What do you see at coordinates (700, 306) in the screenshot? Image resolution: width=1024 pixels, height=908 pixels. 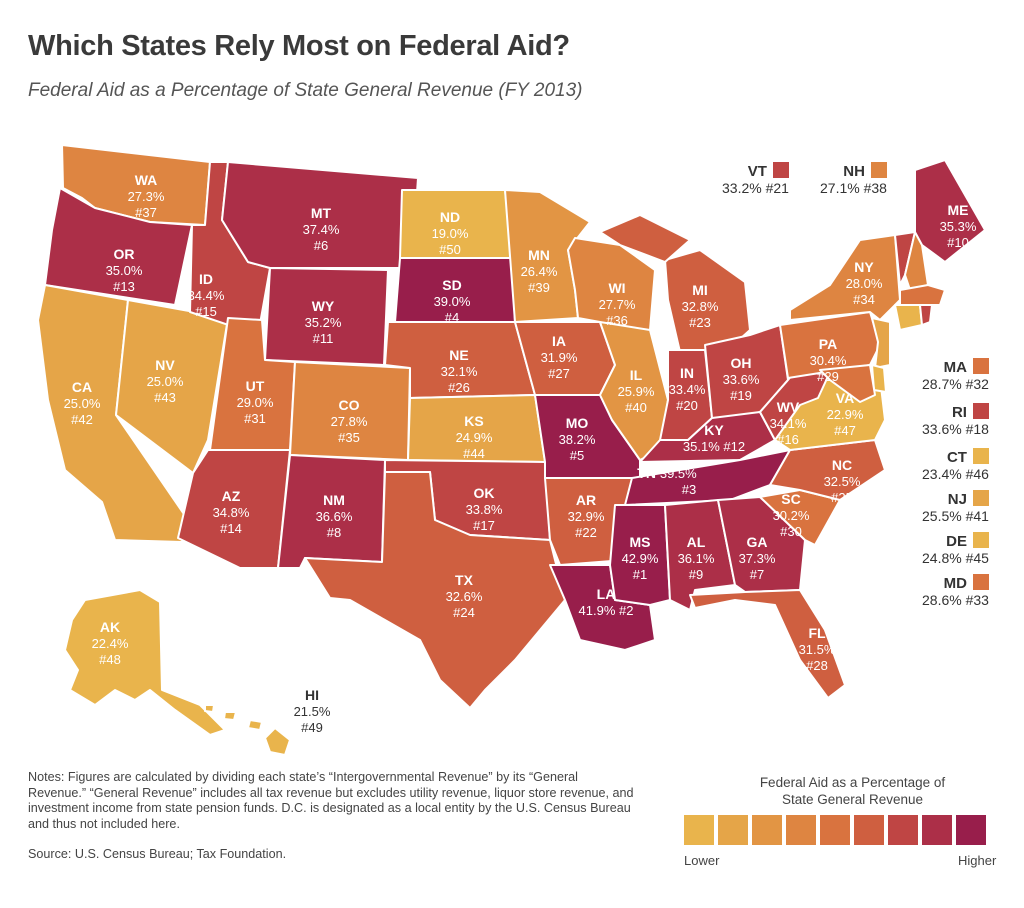 I see `state-label-mi: MI 32.8% #23` at bounding box center [700, 306].